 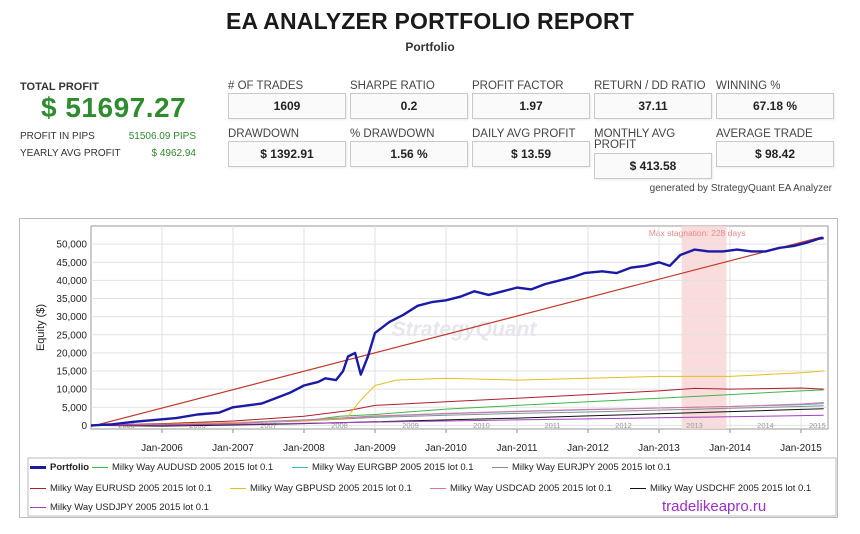 I want to click on year-band-label: 2008, so click(x=339, y=425).